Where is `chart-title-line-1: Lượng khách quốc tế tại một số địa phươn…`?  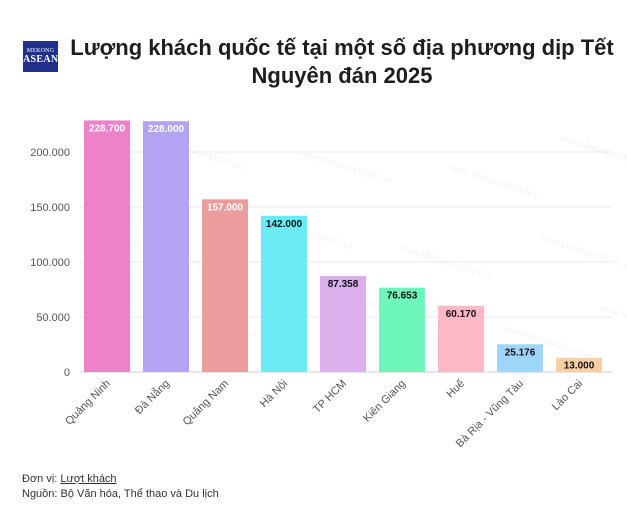
chart-title-line-1: Lượng khách quốc tế tại một số địa phươn… is located at coordinates (342, 47).